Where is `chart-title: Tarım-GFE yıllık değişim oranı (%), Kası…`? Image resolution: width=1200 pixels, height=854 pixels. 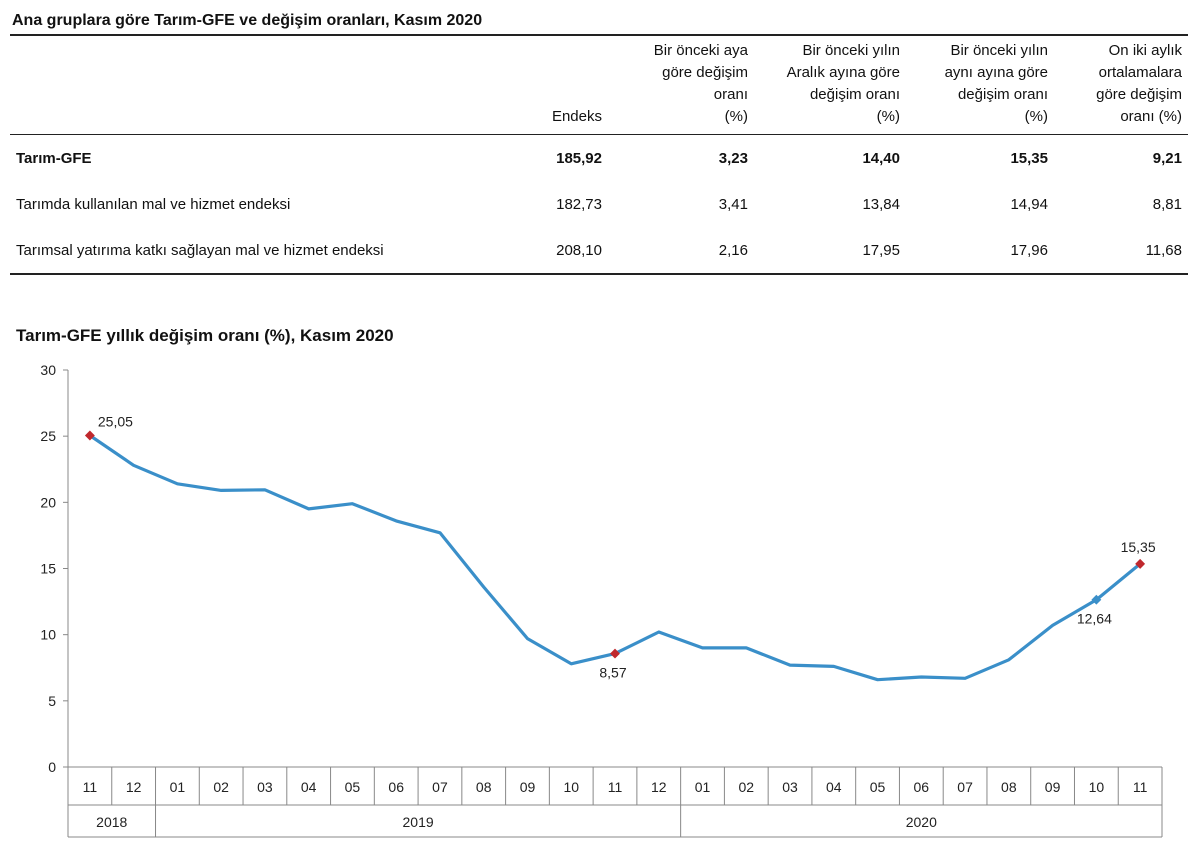 chart-title: Tarım-GFE yıllık değişim oranı (%), Kası… is located at coordinates (205, 335).